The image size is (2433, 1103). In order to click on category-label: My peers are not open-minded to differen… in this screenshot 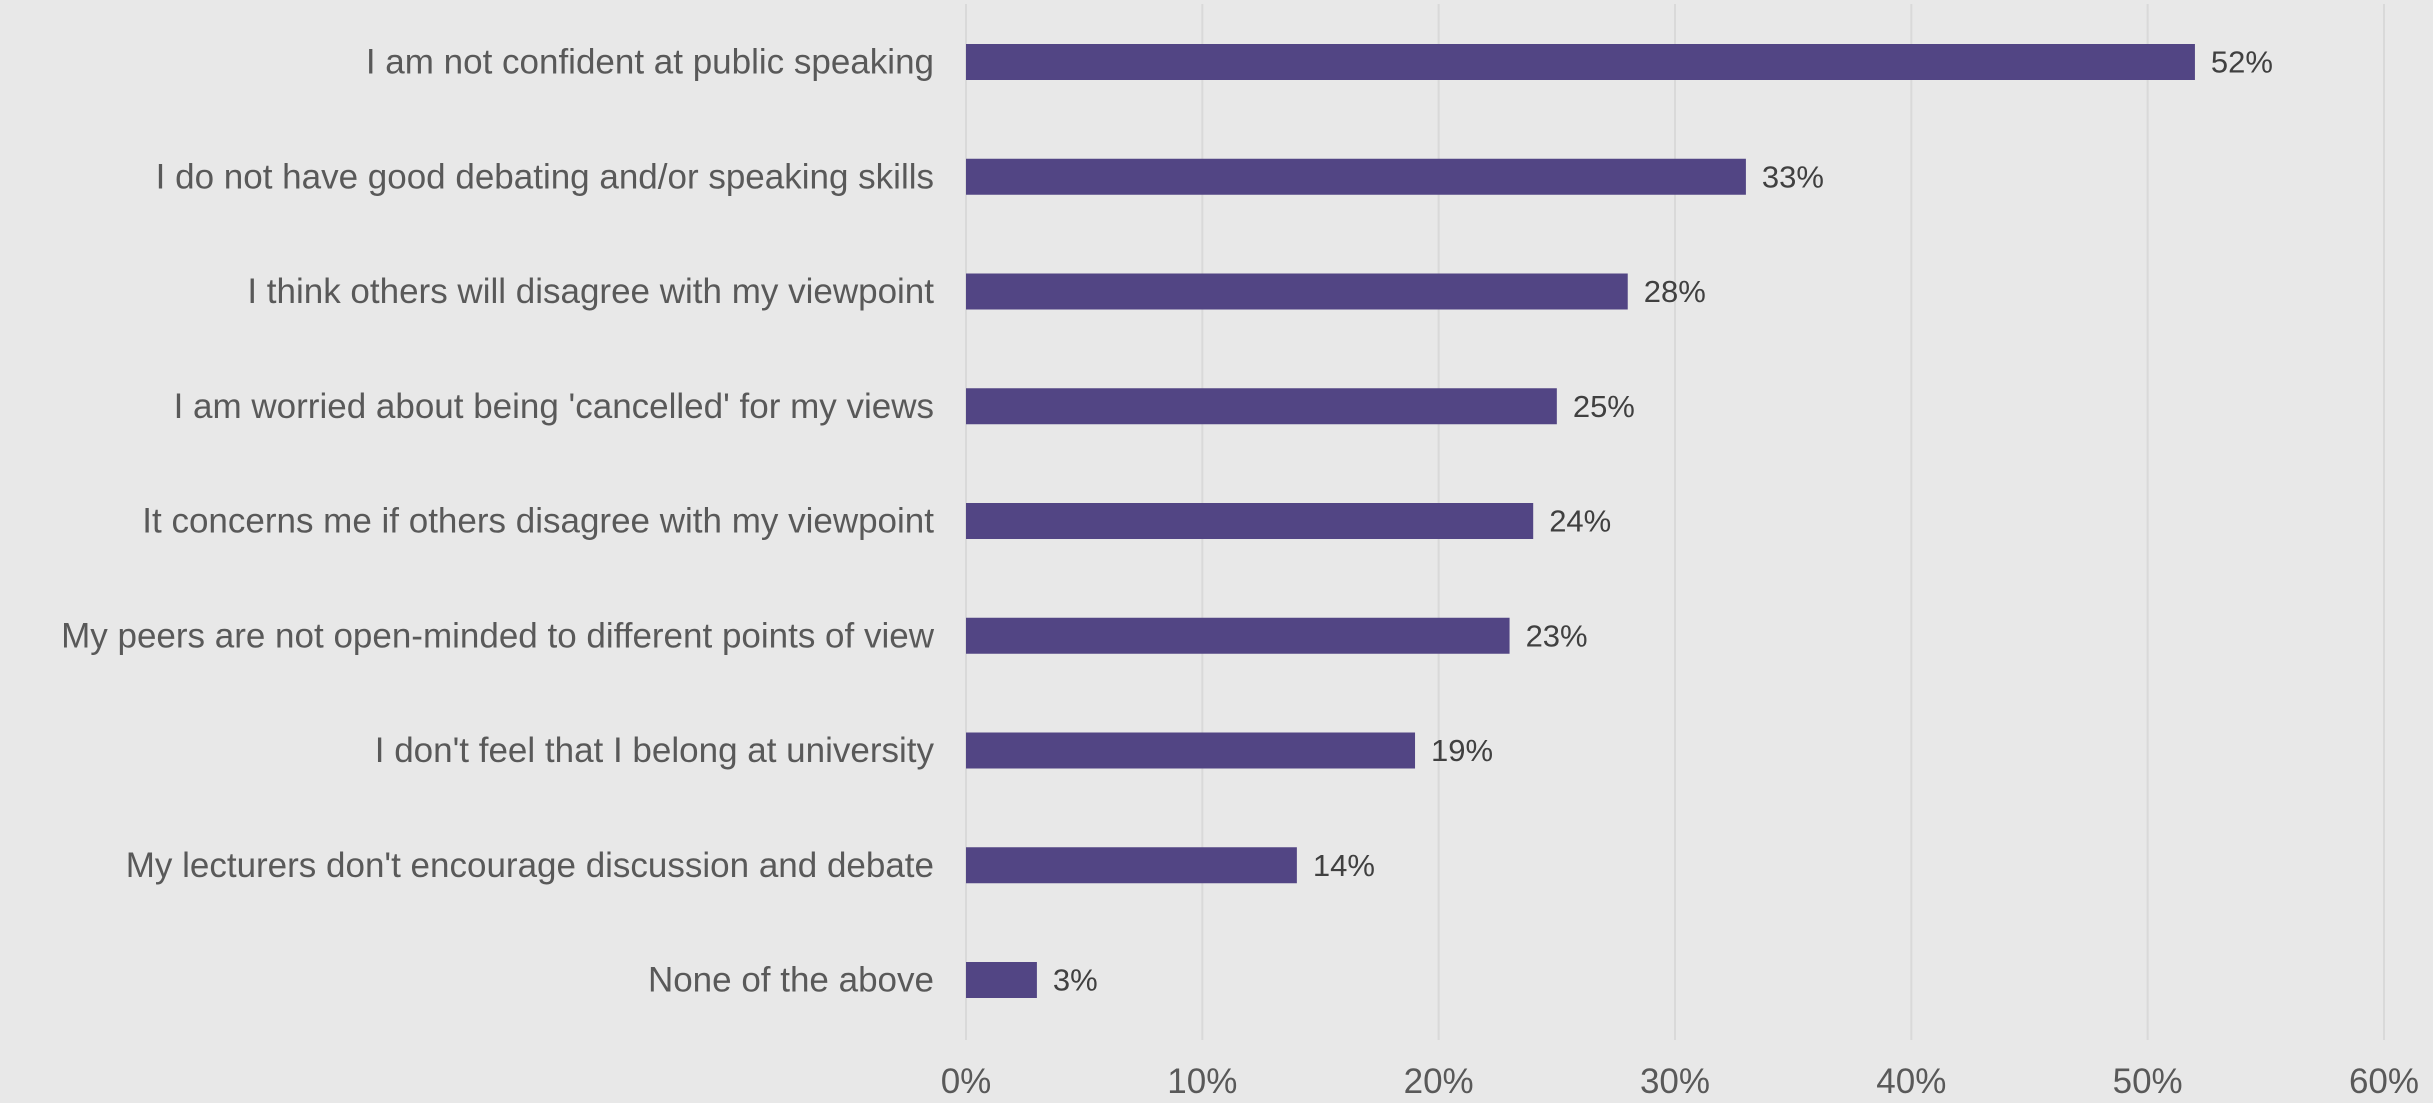, I will do `click(498, 635)`.